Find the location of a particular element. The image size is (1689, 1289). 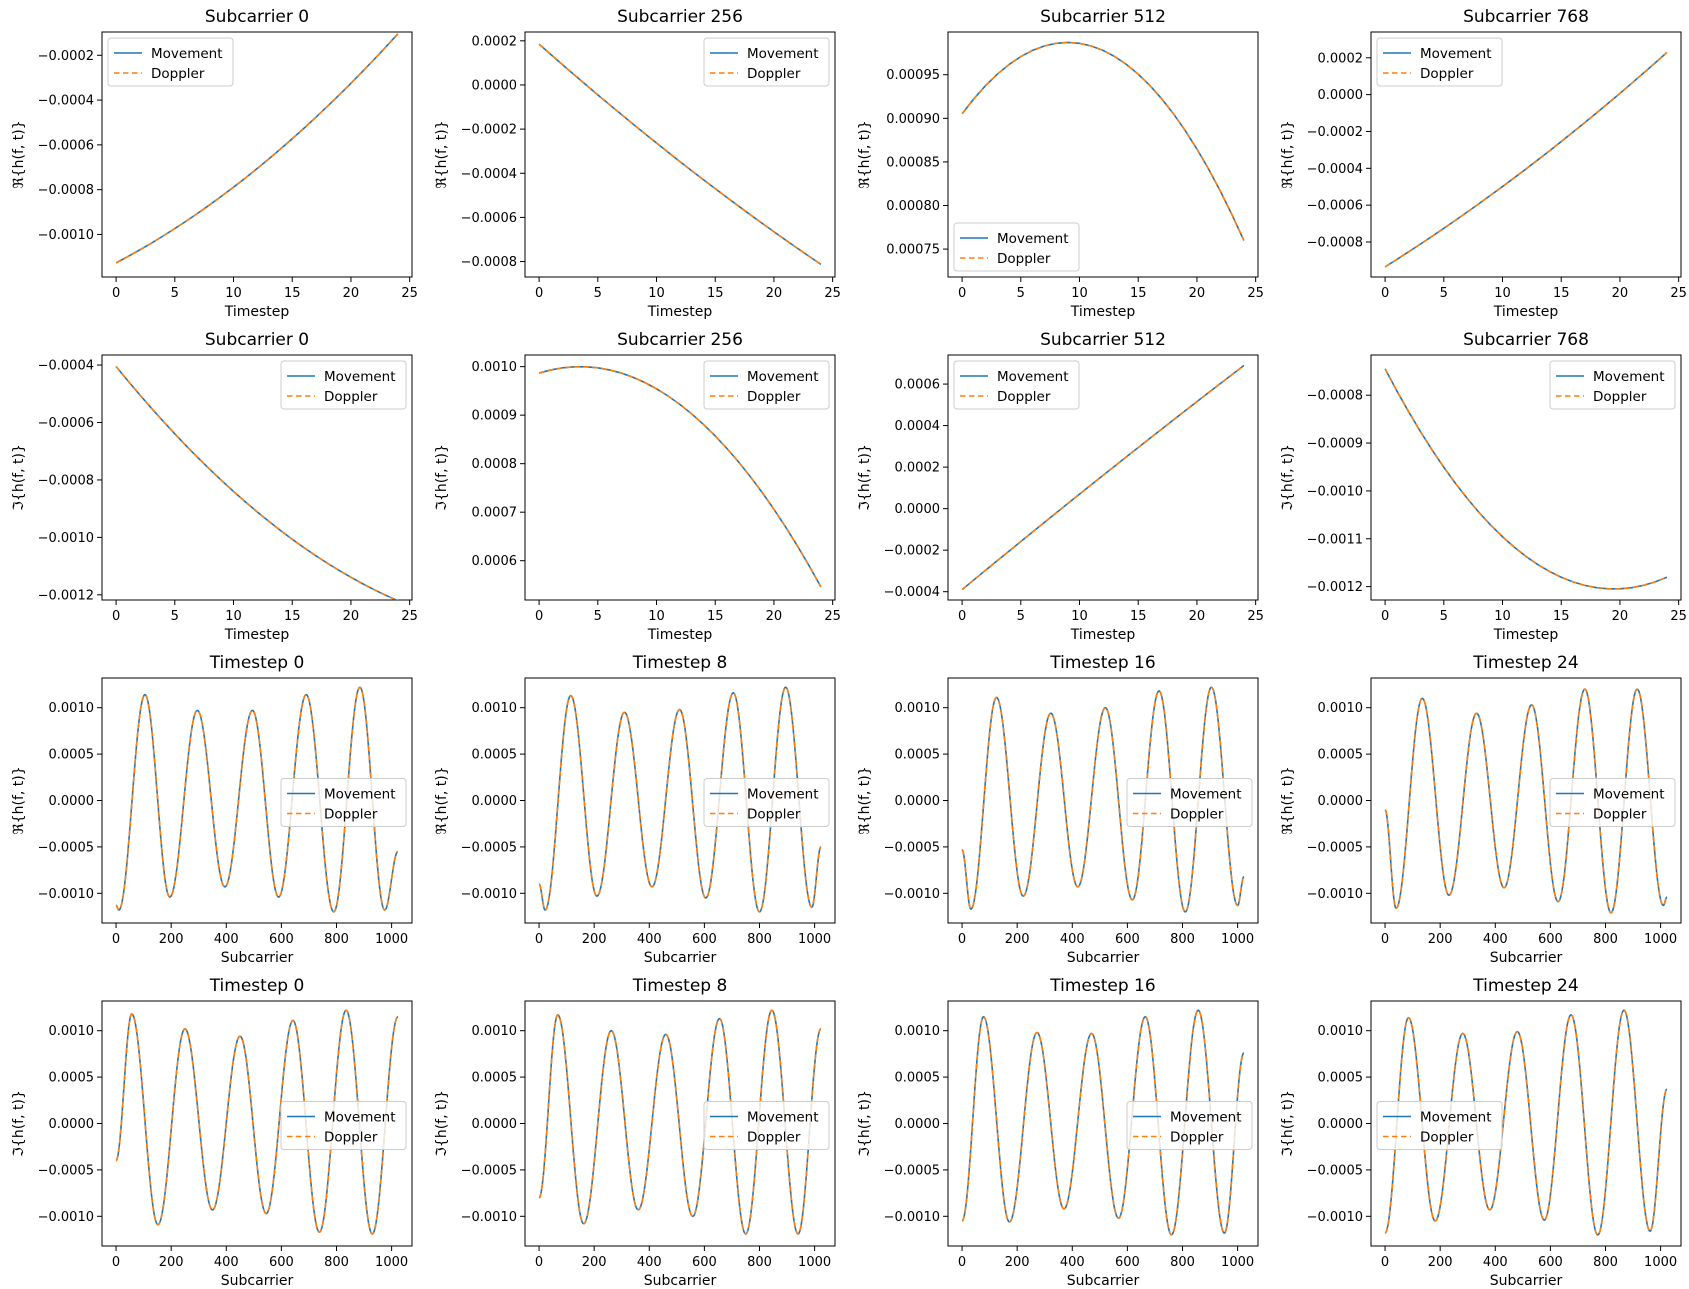

y-tick-label: 0.00080 is located at coordinates (913, 206).